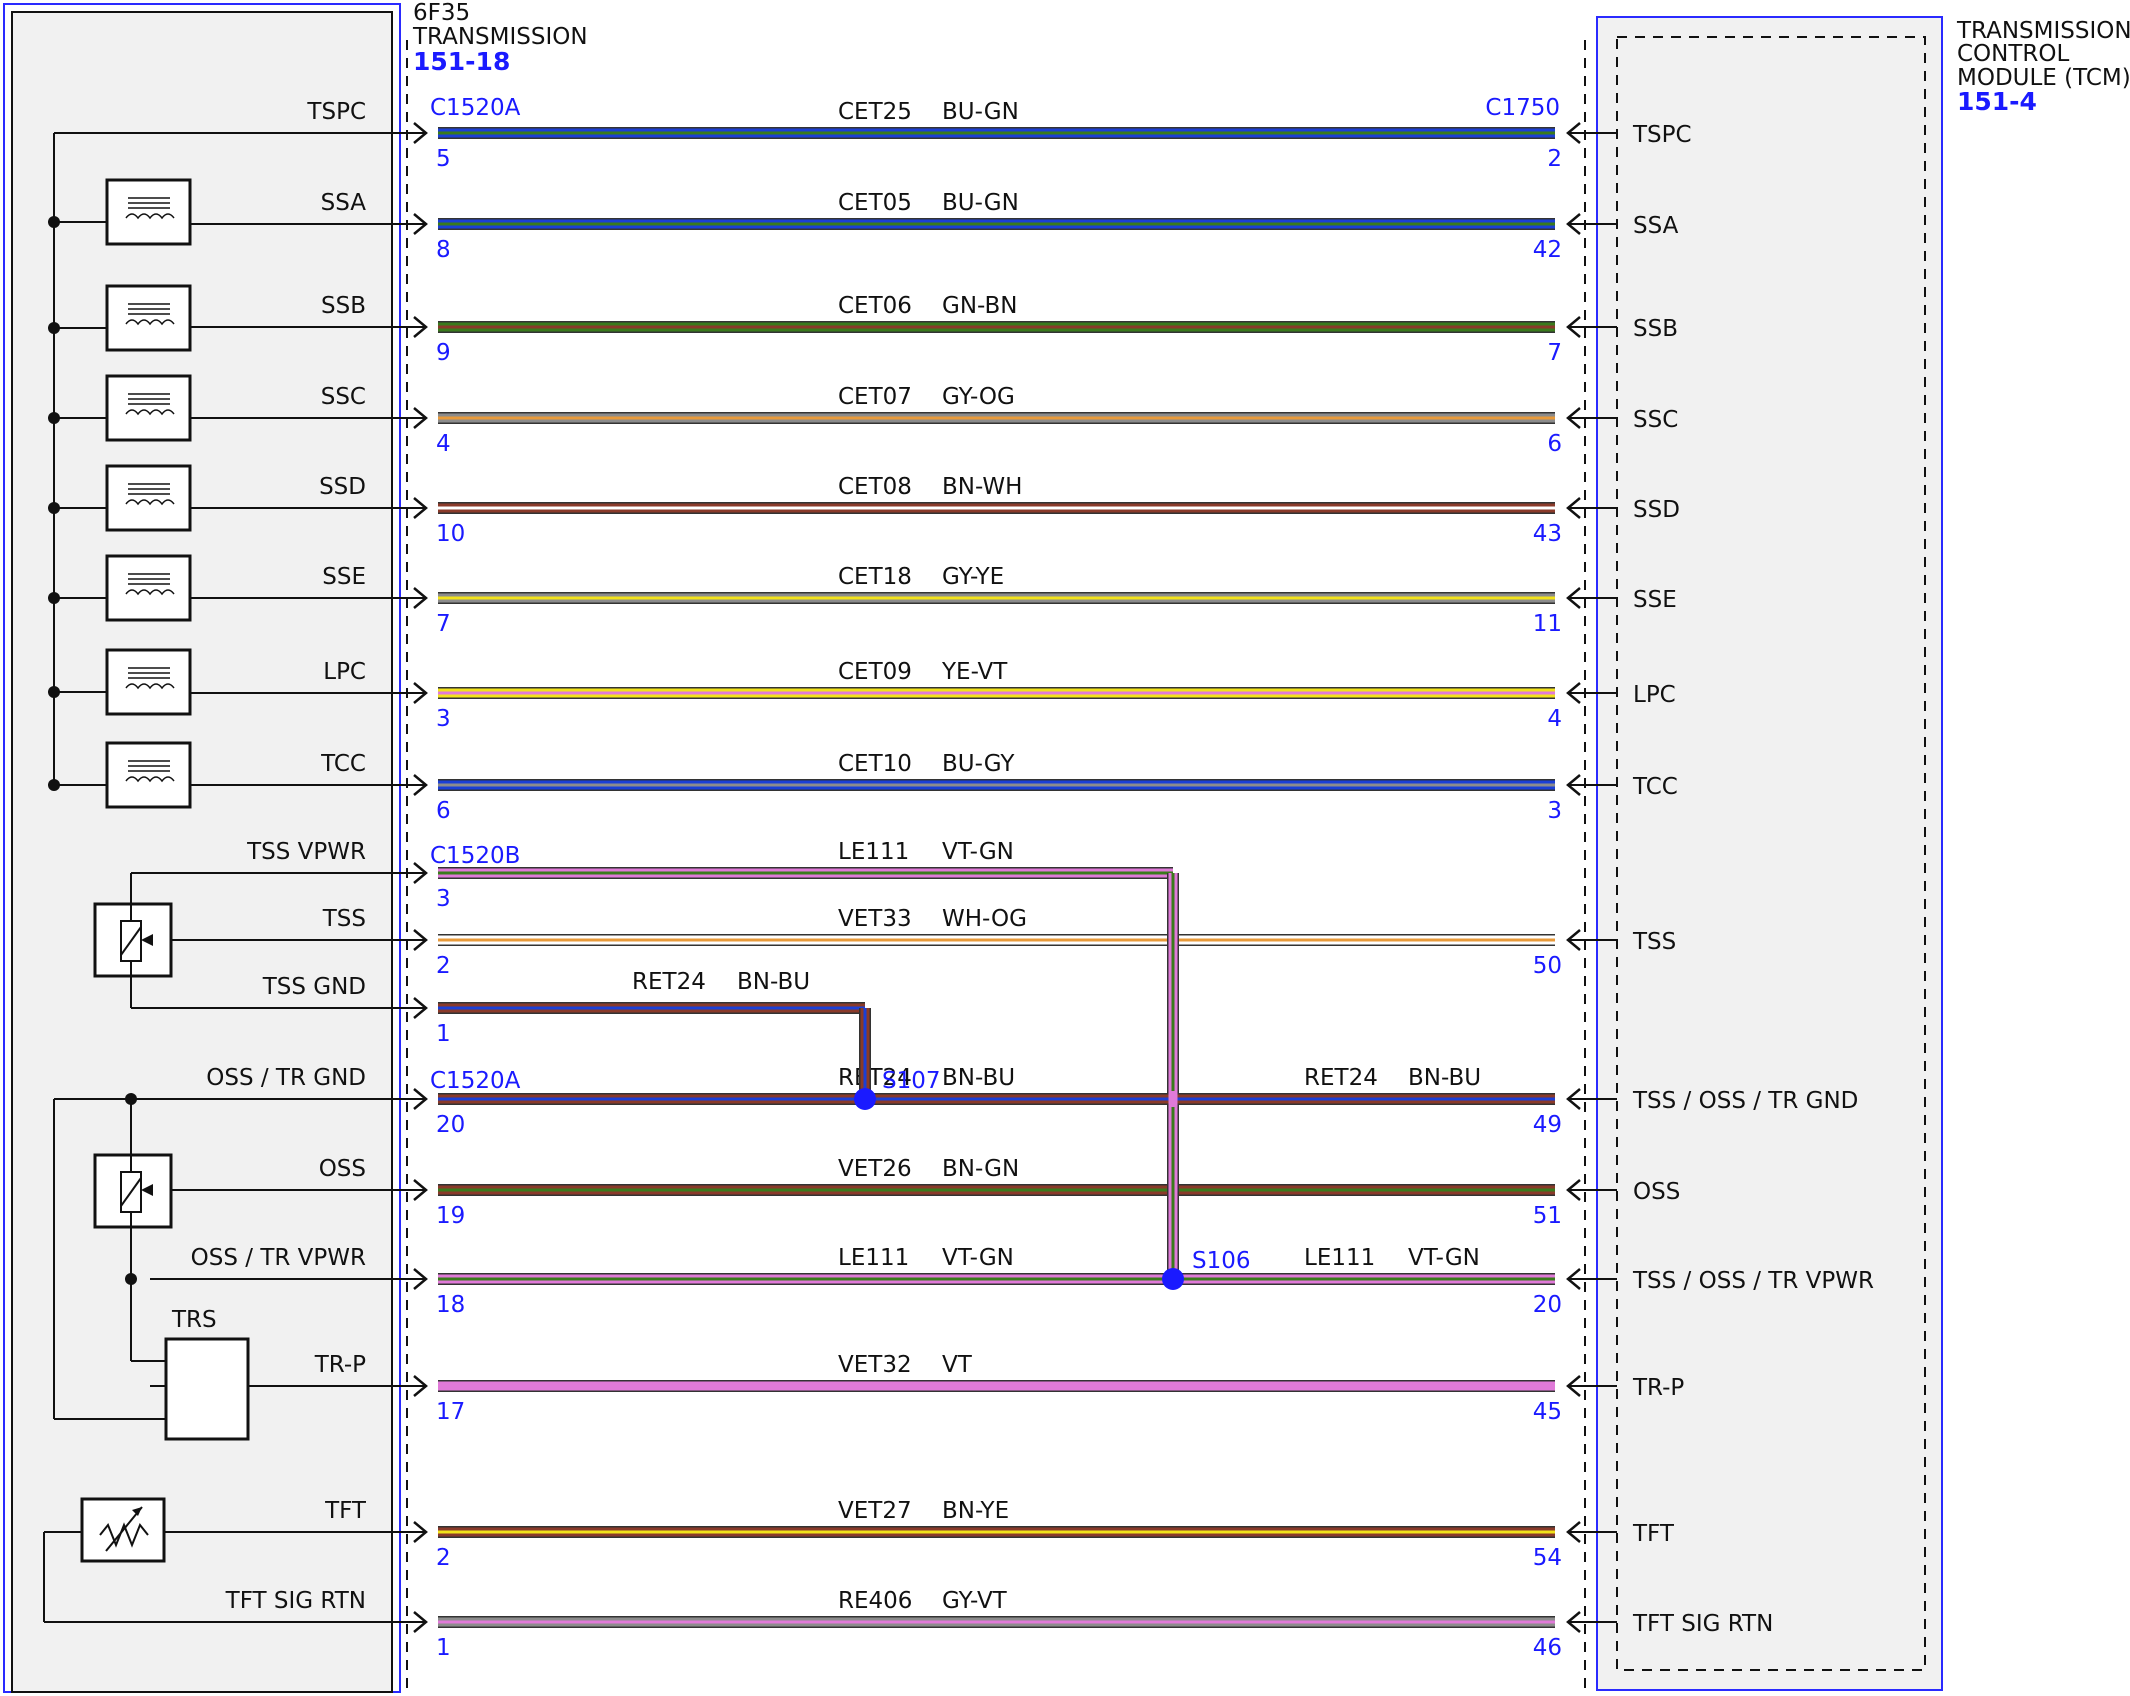 This screenshot has width=2130, height=1696. Describe the element at coordinates (343, 764) in the screenshot. I see `wire-left-label: TCC` at that location.